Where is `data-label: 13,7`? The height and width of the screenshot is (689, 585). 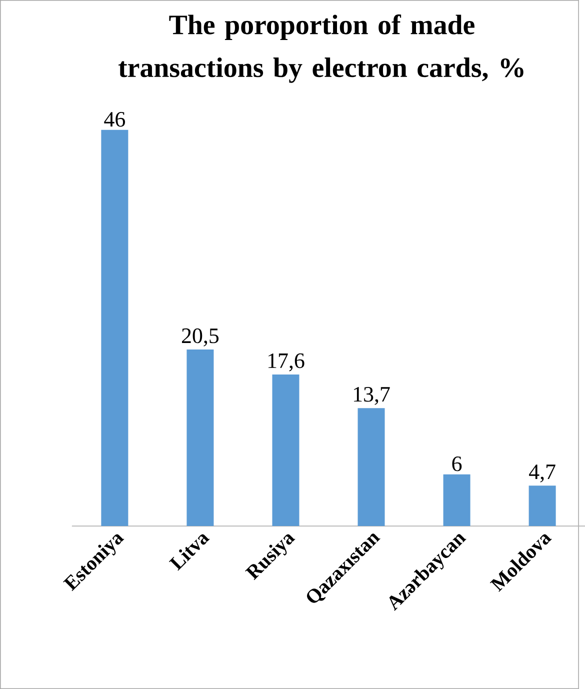 data-label: 13,7 is located at coordinates (372, 395).